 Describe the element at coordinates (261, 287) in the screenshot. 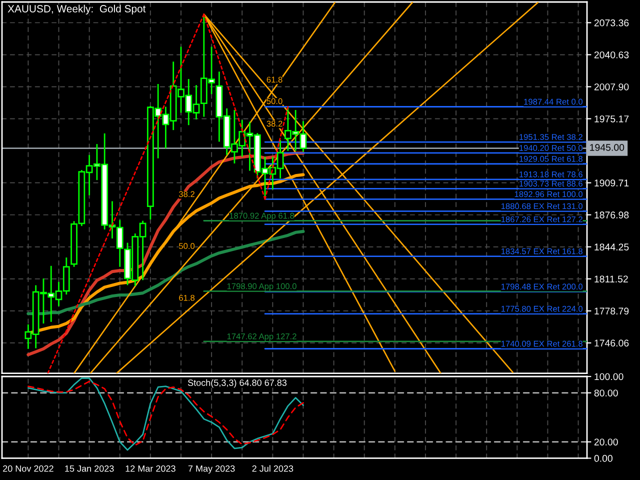

I see `annotation: 1798.90 App 100.0` at that location.